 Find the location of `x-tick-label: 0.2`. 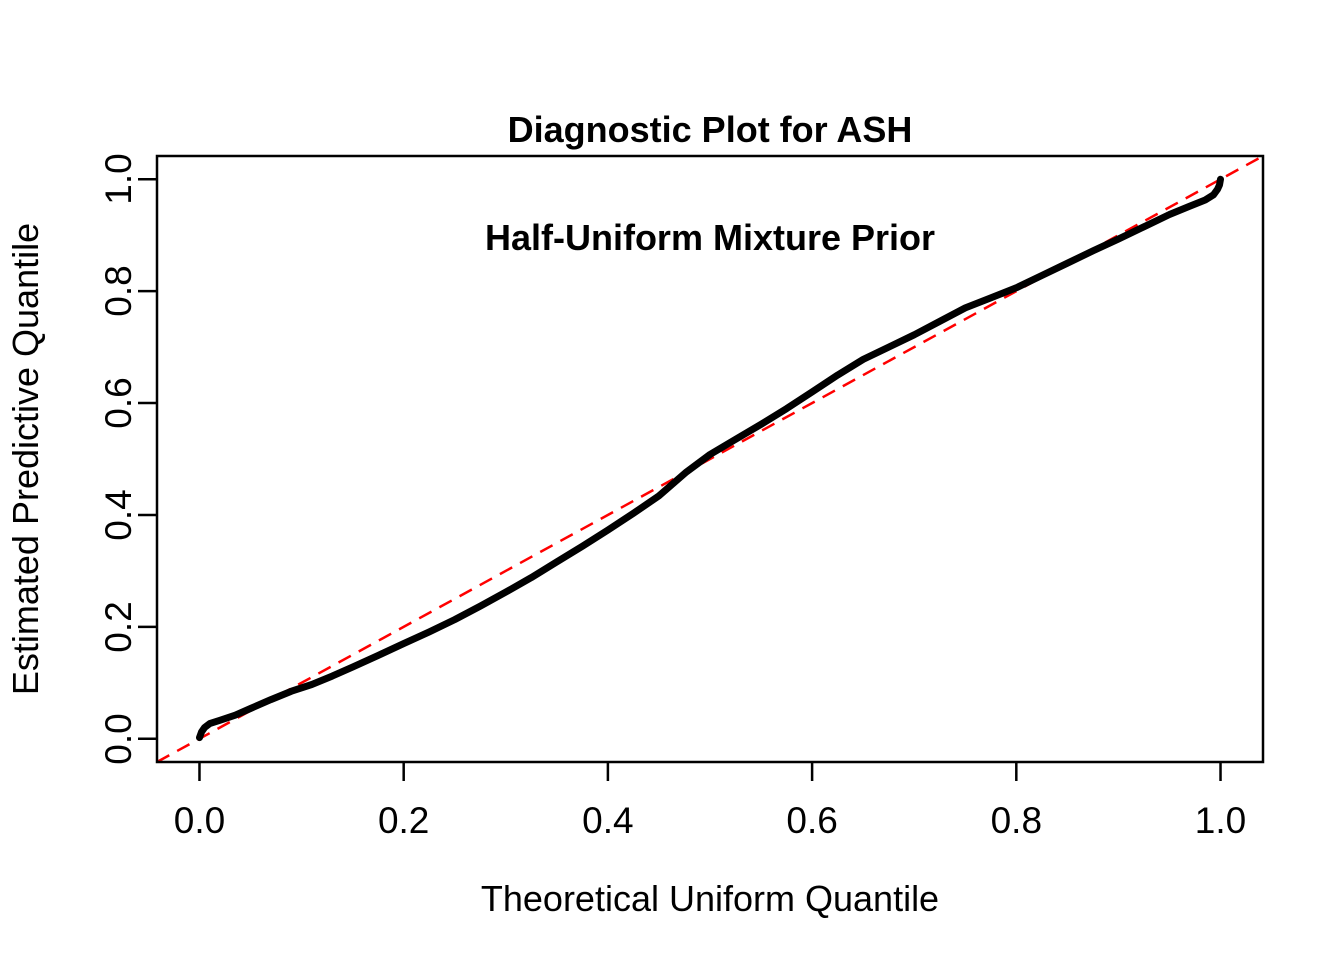

x-tick-label: 0.2 is located at coordinates (403, 820).